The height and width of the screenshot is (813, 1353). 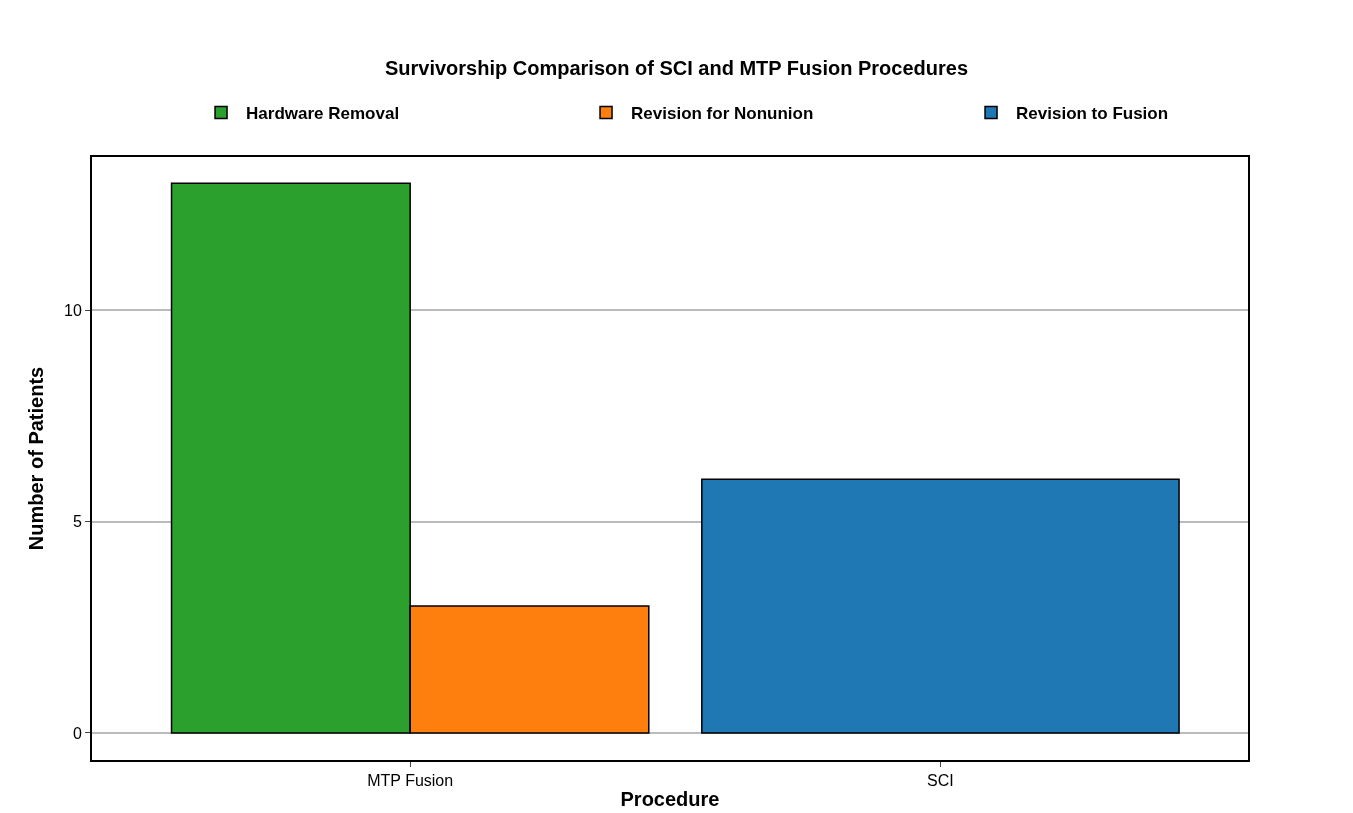 I want to click on legend-label: Hardware Removal, so click(x=323, y=114).